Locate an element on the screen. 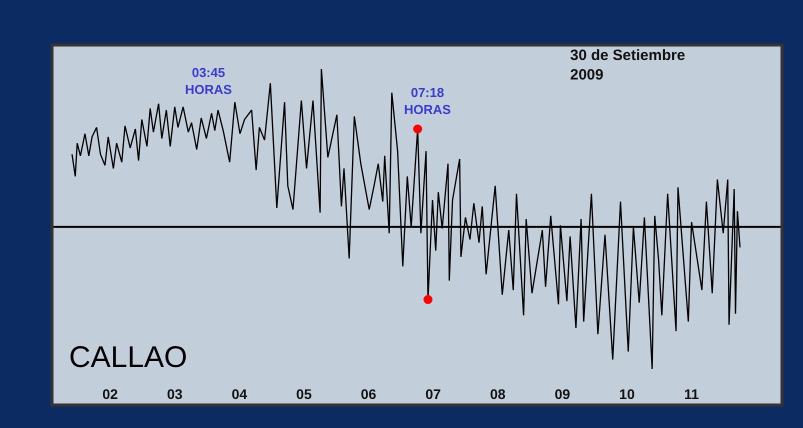 The width and height of the screenshot is (803, 428). x-tick-label: 11 is located at coordinates (692, 394).